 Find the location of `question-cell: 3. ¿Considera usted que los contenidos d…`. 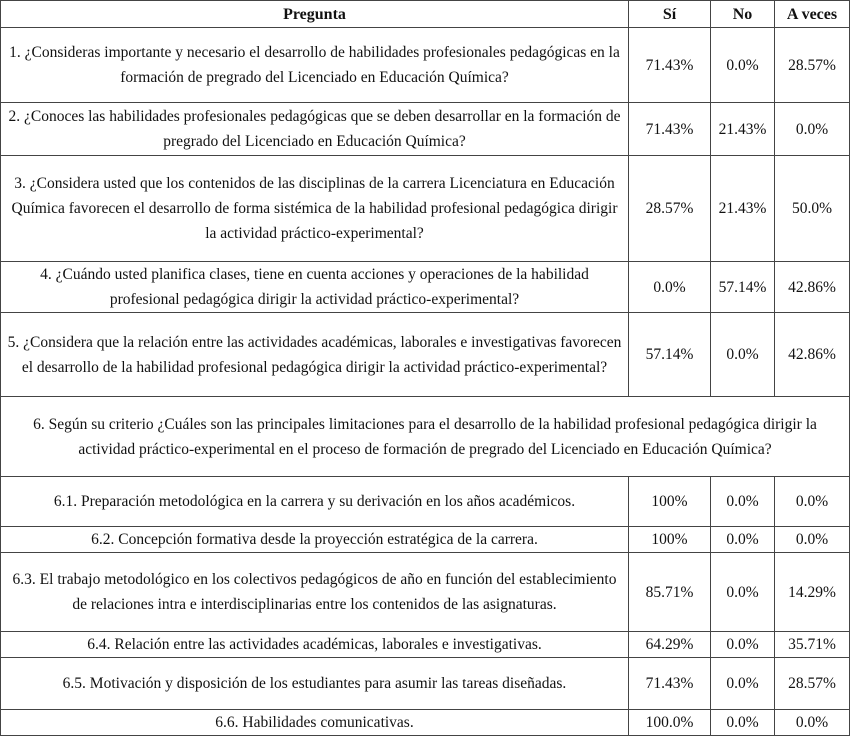

question-cell: 3. ¿Considera usted que los contenidos d… is located at coordinates (314, 208).